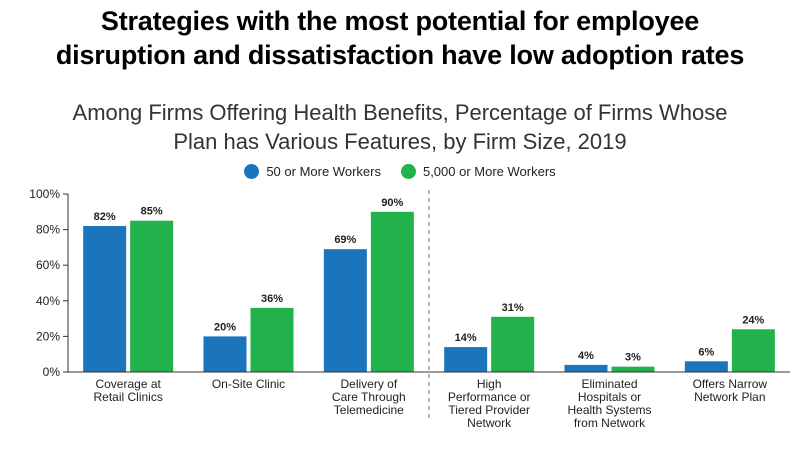  I want to click on bar-value-label: 20%, so click(225, 327).